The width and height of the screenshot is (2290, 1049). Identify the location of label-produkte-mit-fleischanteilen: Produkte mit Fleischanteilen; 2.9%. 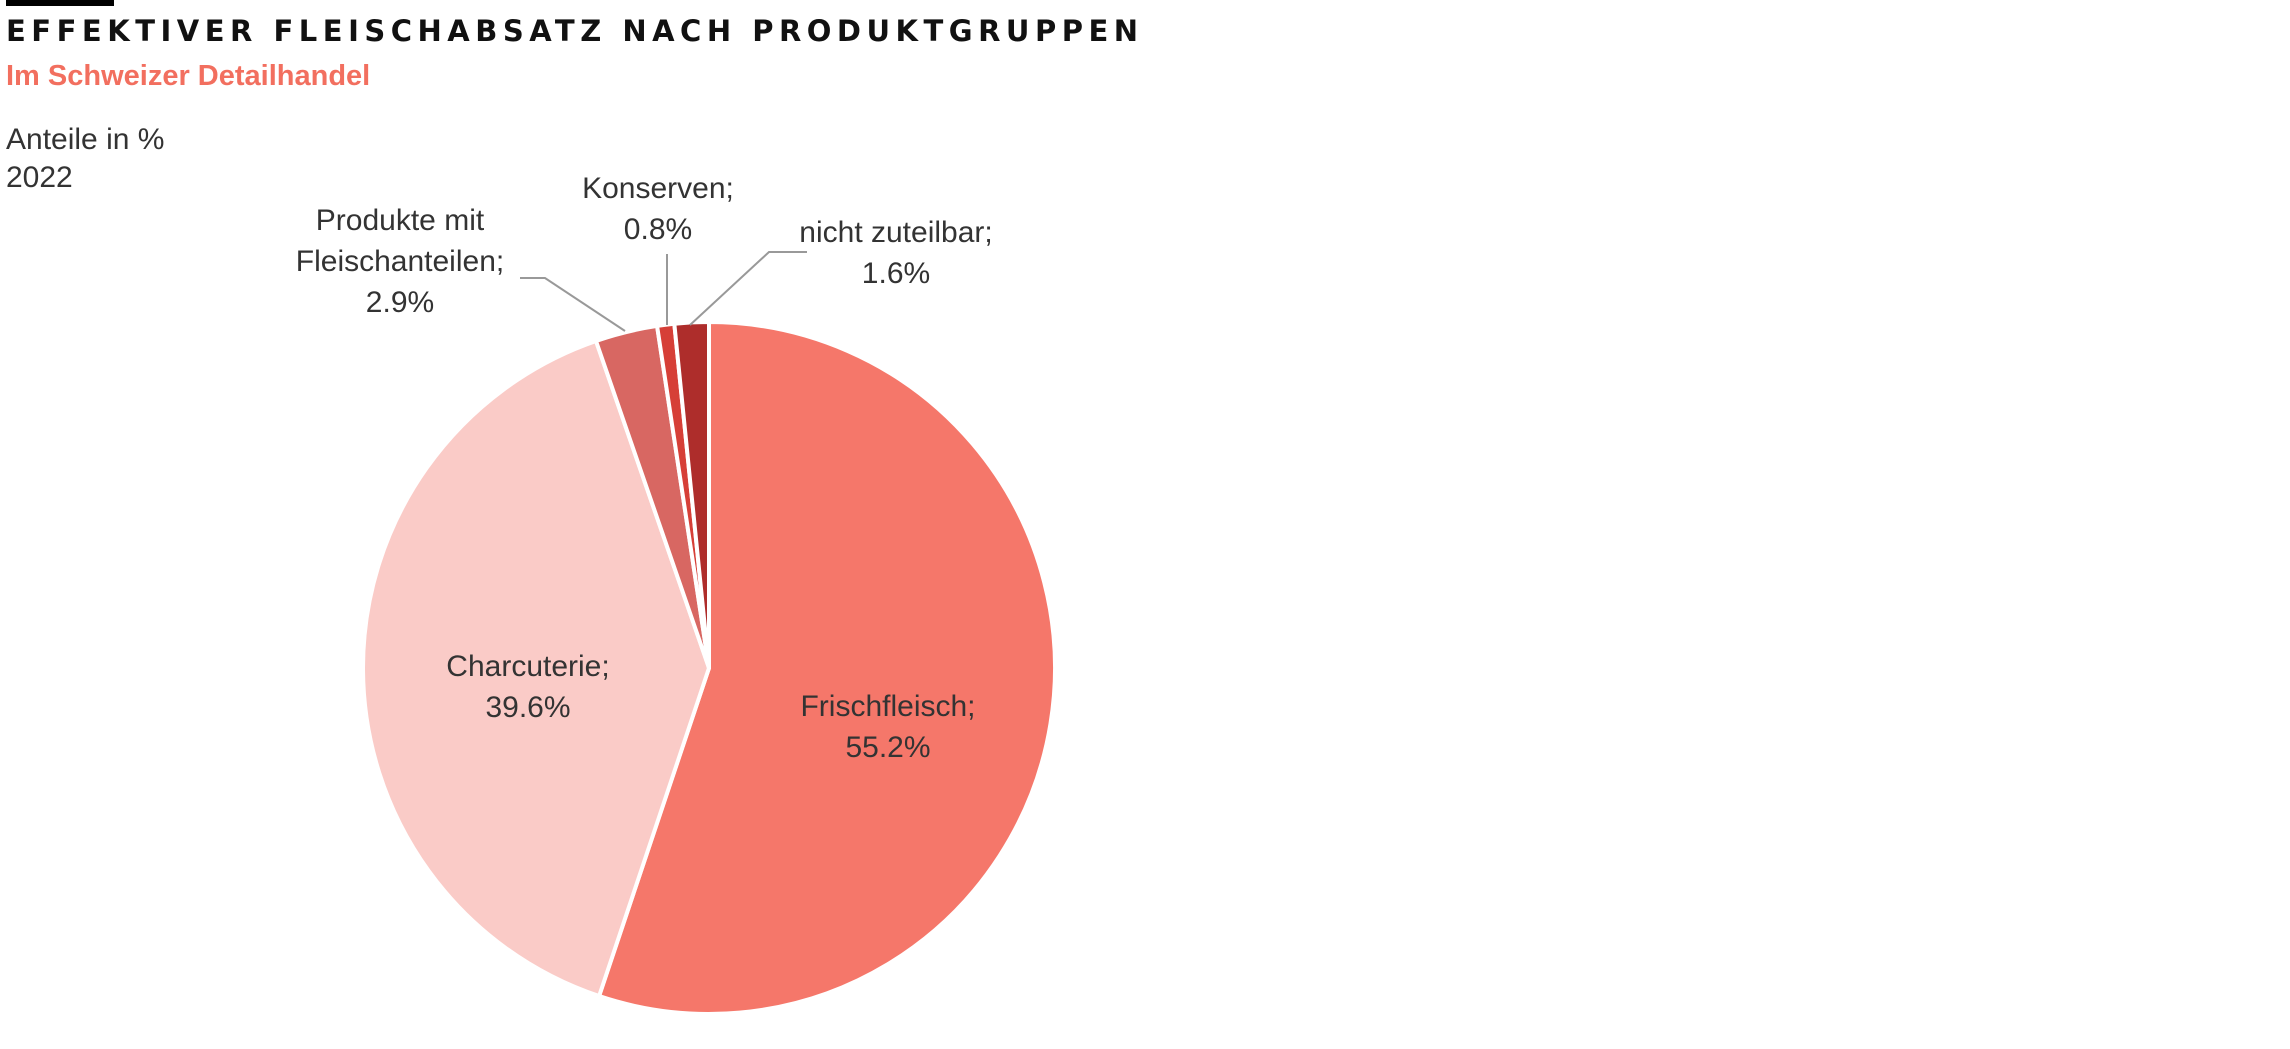
(400, 261).